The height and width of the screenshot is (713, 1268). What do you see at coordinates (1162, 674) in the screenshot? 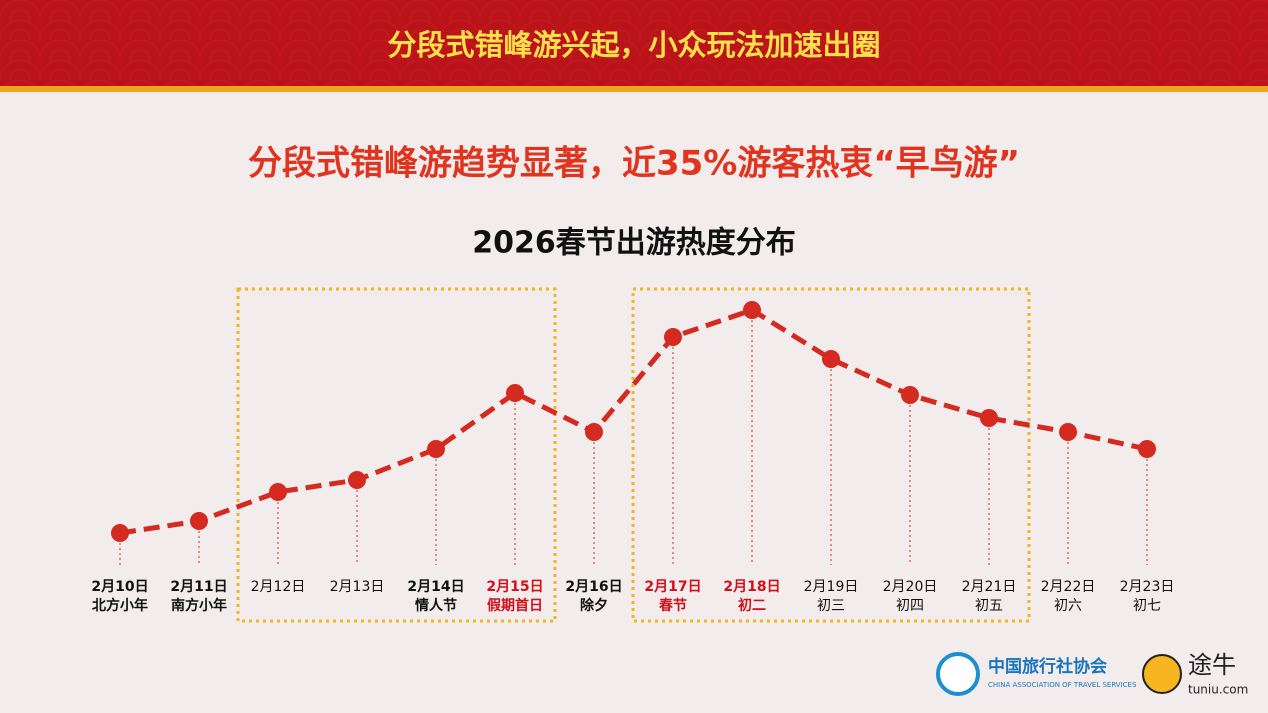
I see `brand-logo` at bounding box center [1162, 674].